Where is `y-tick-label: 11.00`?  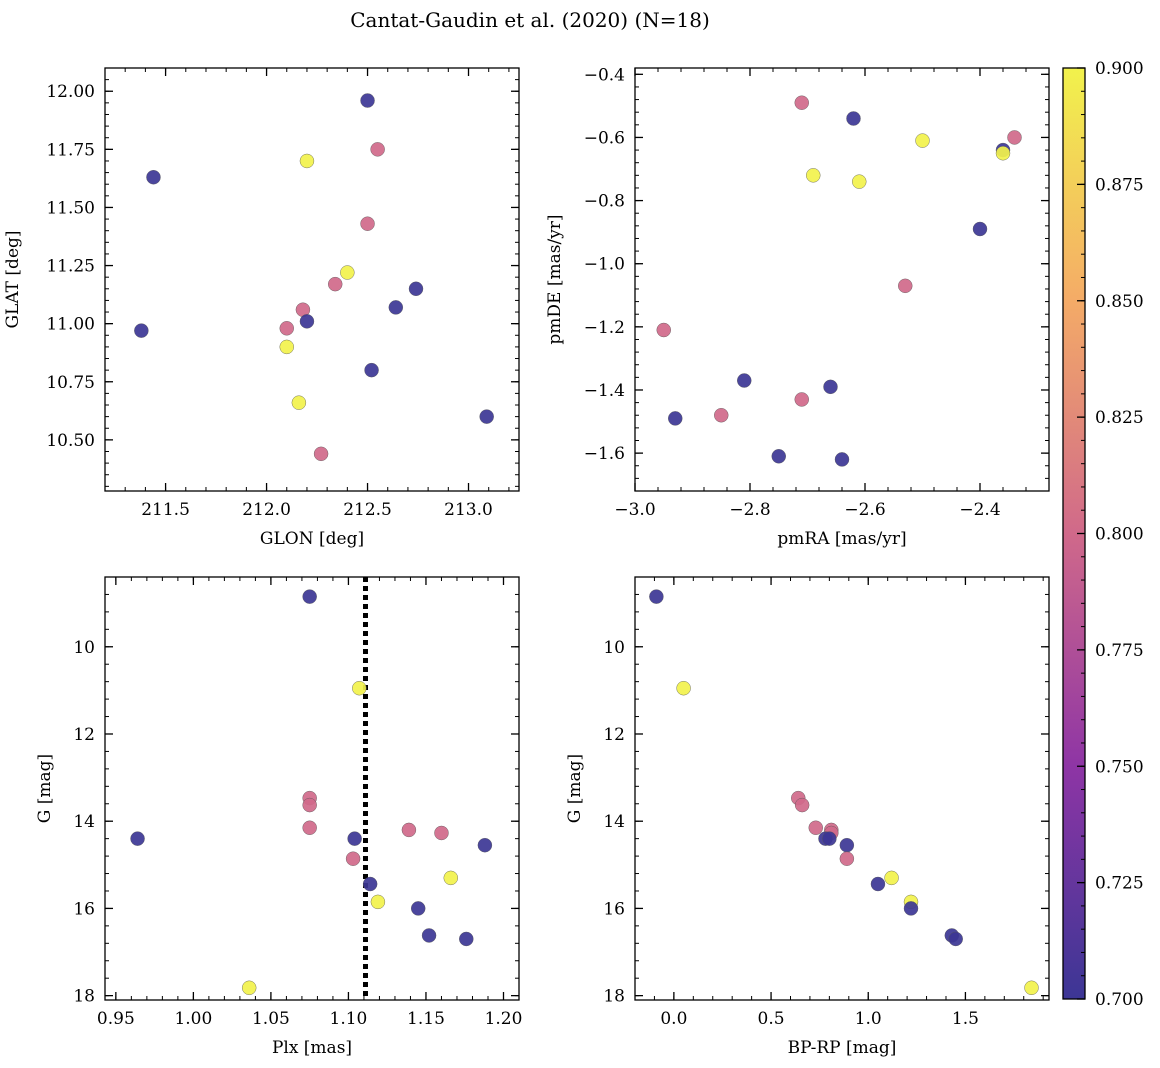 y-tick-label: 11.00 is located at coordinates (70, 325).